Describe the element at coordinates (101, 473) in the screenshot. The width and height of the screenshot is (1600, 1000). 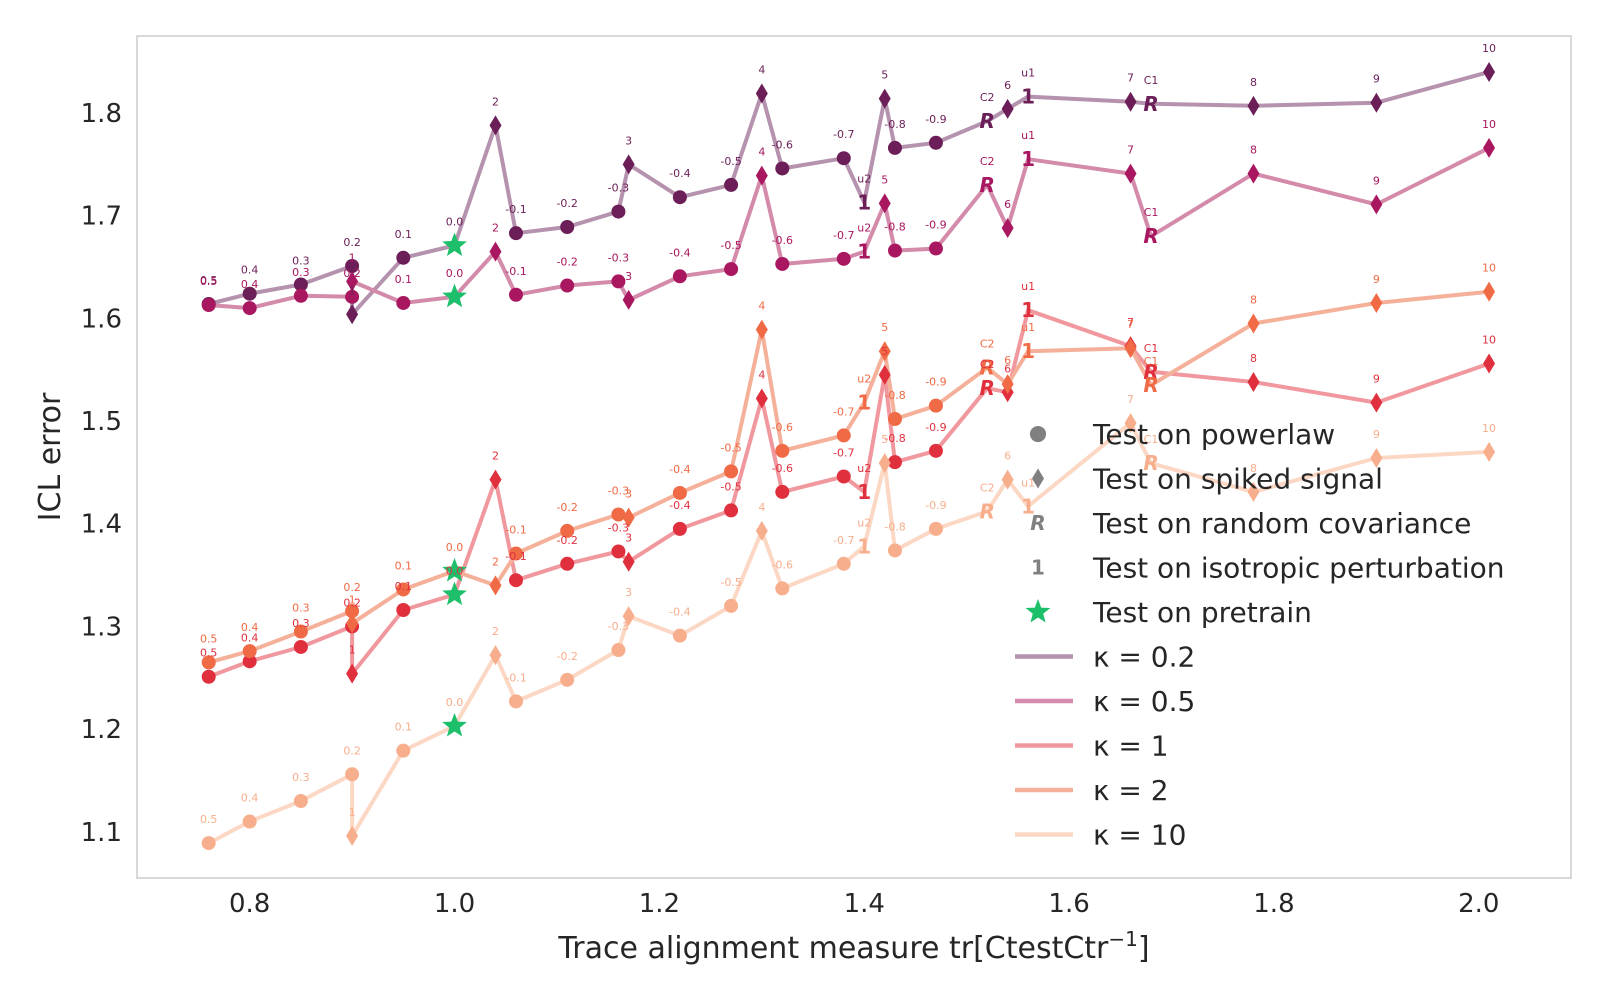
I see `y-axis: 1.1 1.2 1.3 1.4 1.5 1.6 1.7 1.8` at that location.